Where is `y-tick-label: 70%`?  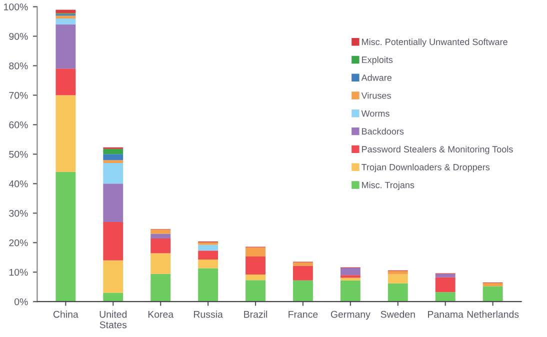 y-tick-label: 70% is located at coordinates (18, 95).